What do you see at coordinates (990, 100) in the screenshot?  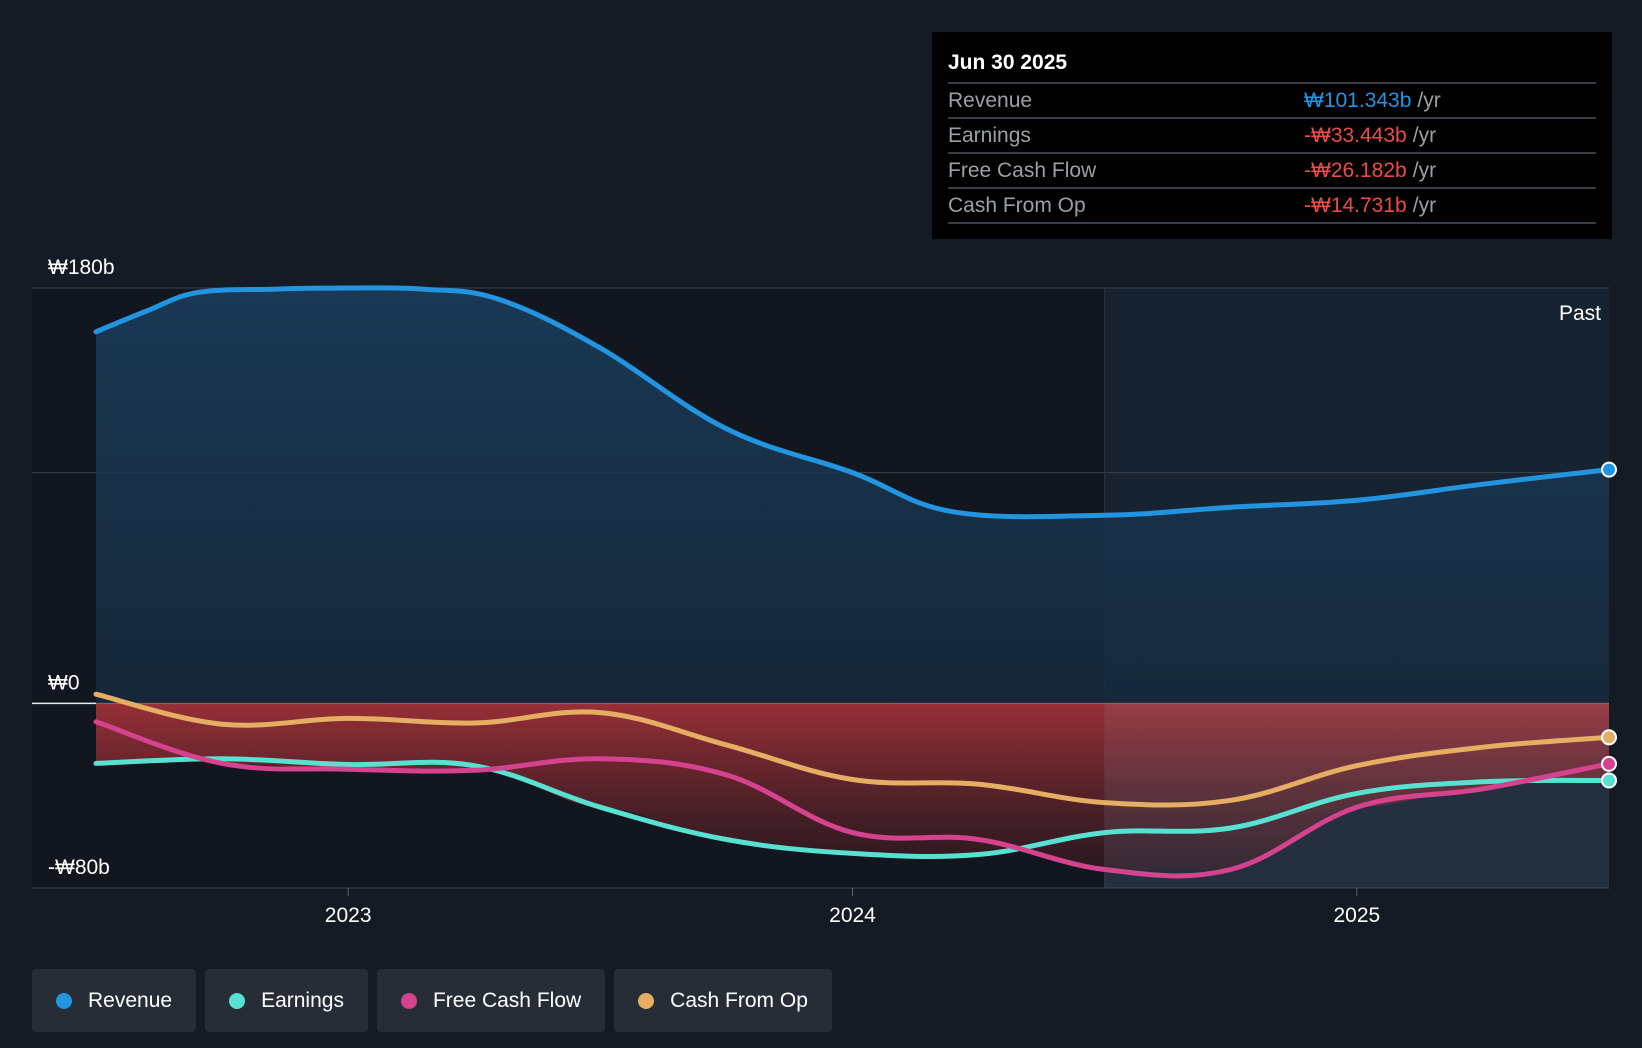 I see `tooltip-row-label: Revenue` at bounding box center [990, 100].